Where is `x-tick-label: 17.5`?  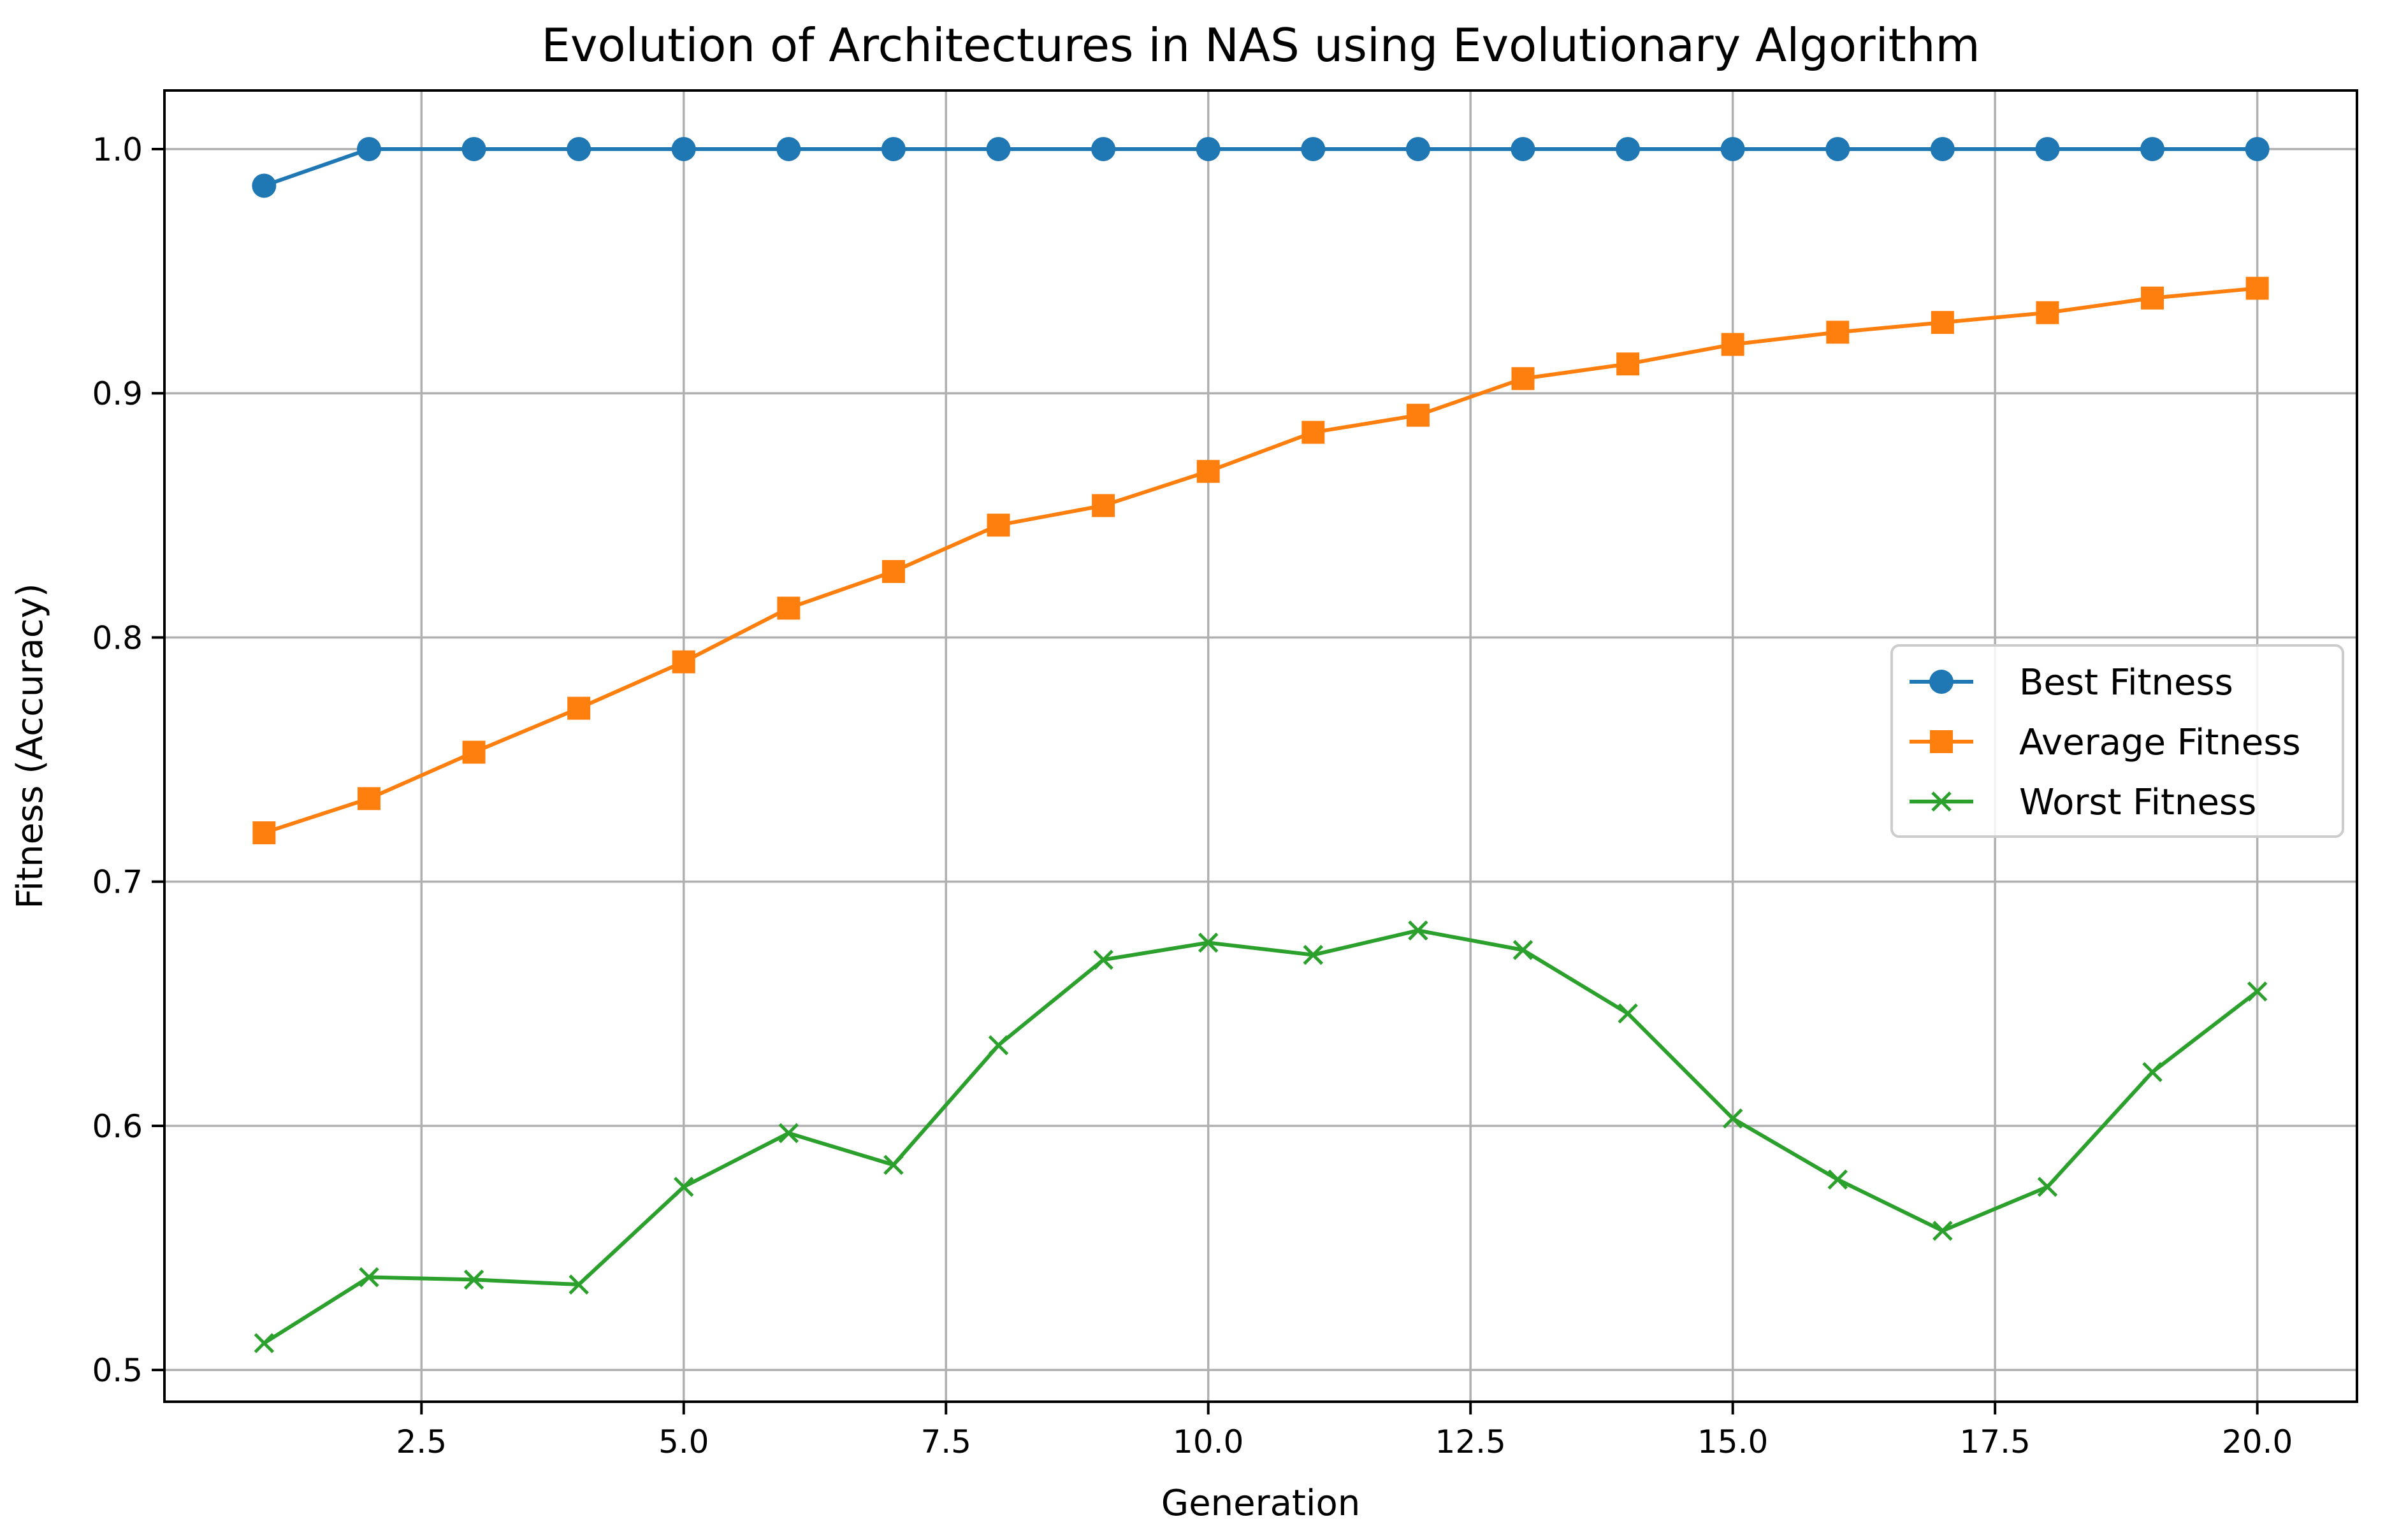
x-tick-label: 17.5 is located at coordinates (1994, 1442).